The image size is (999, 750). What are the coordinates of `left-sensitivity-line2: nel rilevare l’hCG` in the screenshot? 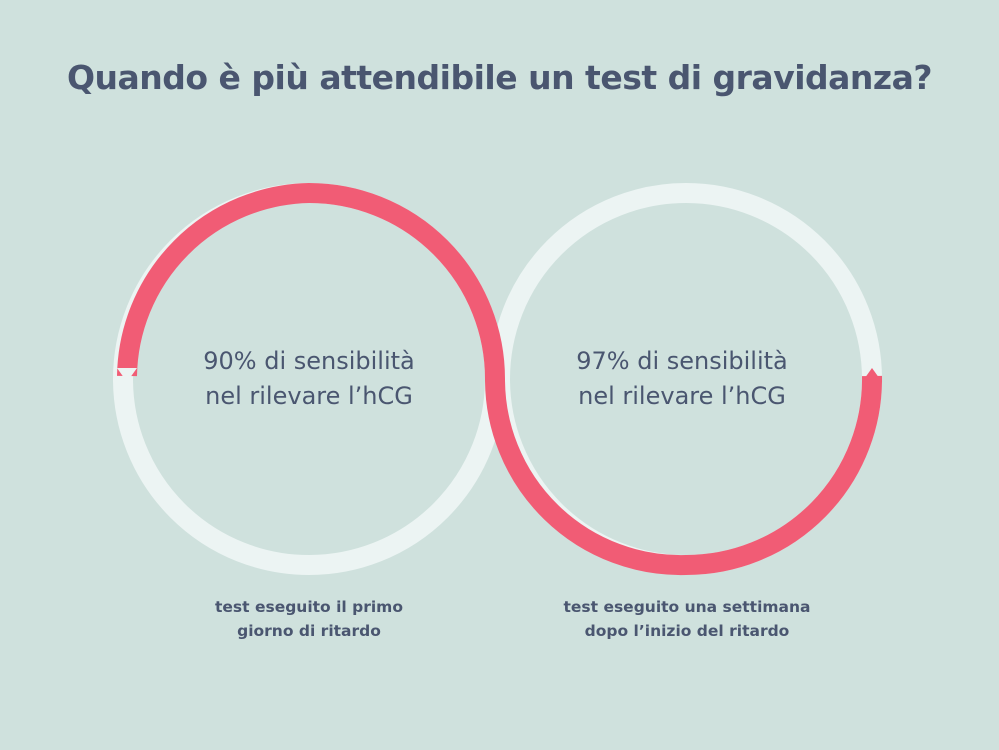 It's located at (309, 396).